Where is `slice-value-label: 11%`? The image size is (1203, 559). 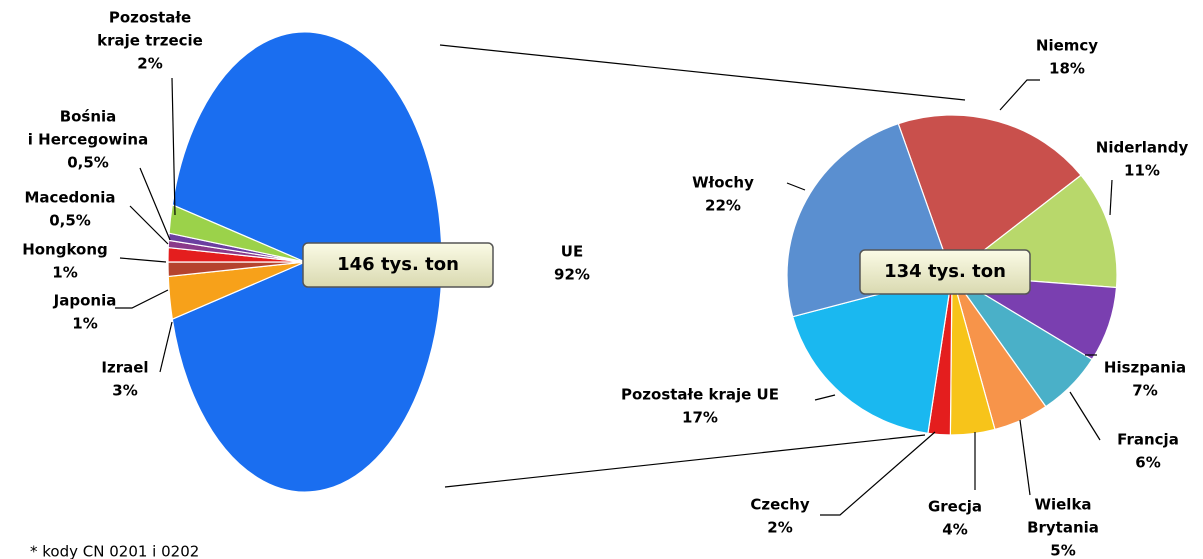
slice-value-label: 11% is located at coordinates (1142, 171).